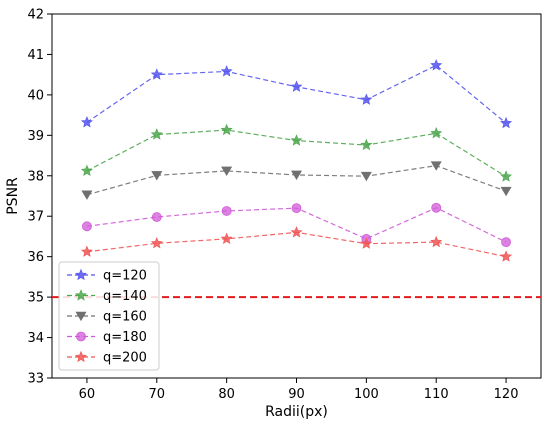 The height and width of the screenshot is (433, 550). What do you see at coordinates (157, 394) in the screenshot?
I see `x-tick-label: 70` at bounding box center [157, 394].